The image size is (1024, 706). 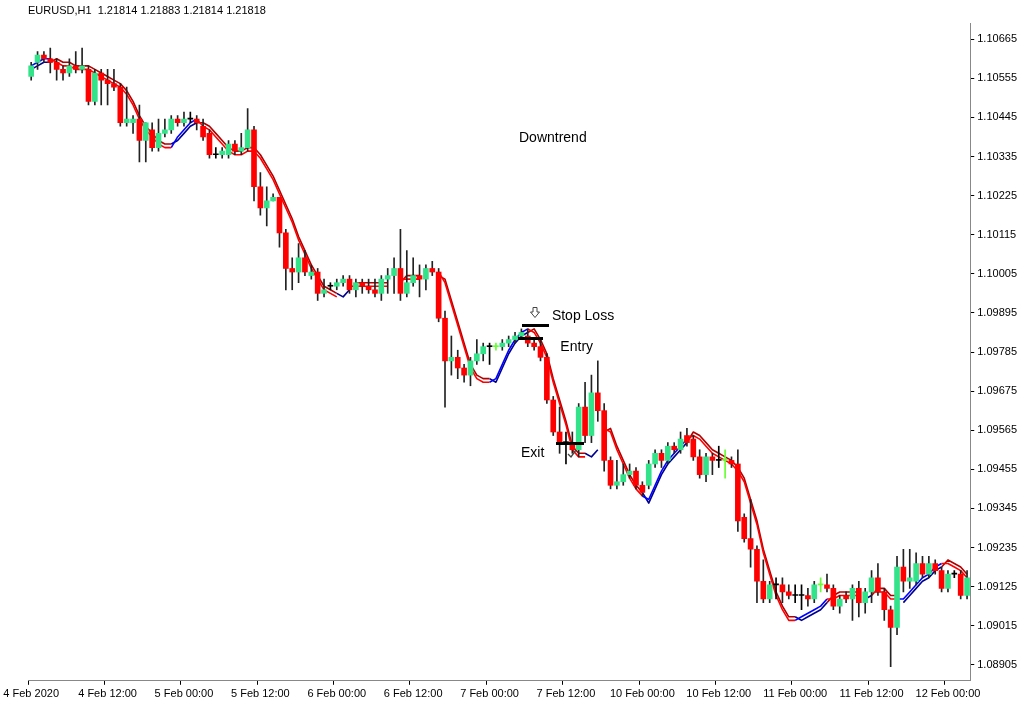 What do you see at coordinates (577, 345) in the screenshot?
I see `annotation: Entry` at bounding box center [577, 345].